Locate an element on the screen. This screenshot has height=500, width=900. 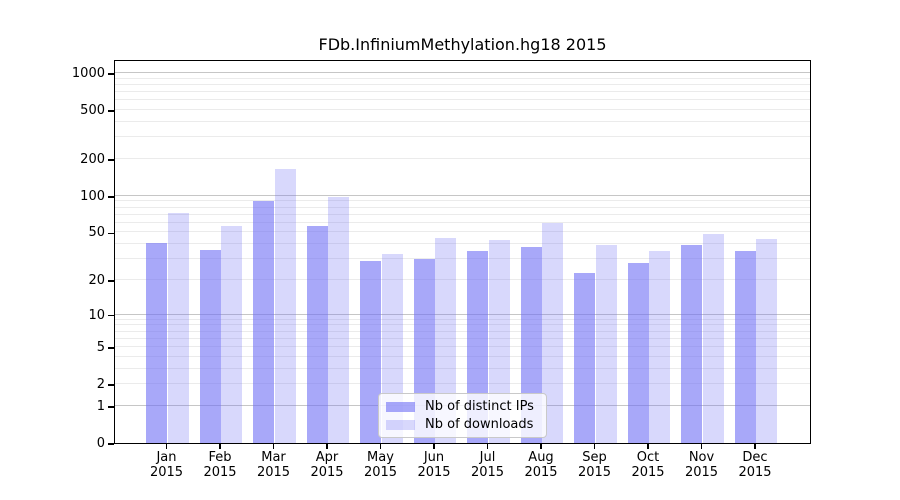
legend-entry-downloads: Nb of downloads is located at coordinates (462, 424).